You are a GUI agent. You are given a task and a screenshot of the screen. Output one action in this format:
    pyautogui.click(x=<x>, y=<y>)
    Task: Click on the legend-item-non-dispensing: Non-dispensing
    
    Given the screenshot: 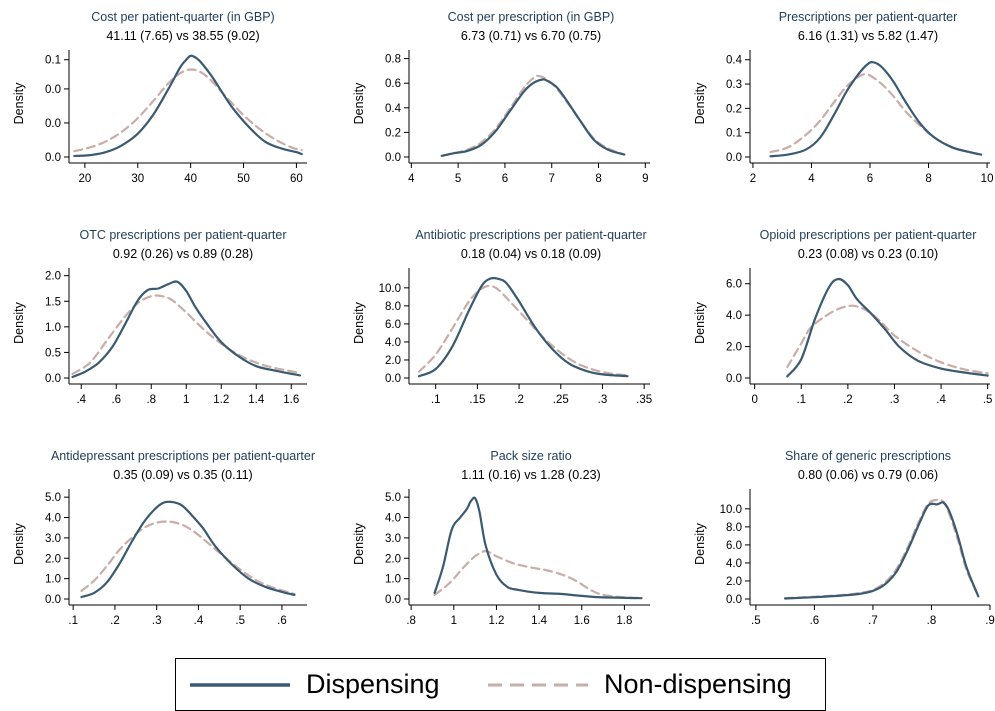 What is the action you would take?
    pyautogui.click(x=640, y=684)
    